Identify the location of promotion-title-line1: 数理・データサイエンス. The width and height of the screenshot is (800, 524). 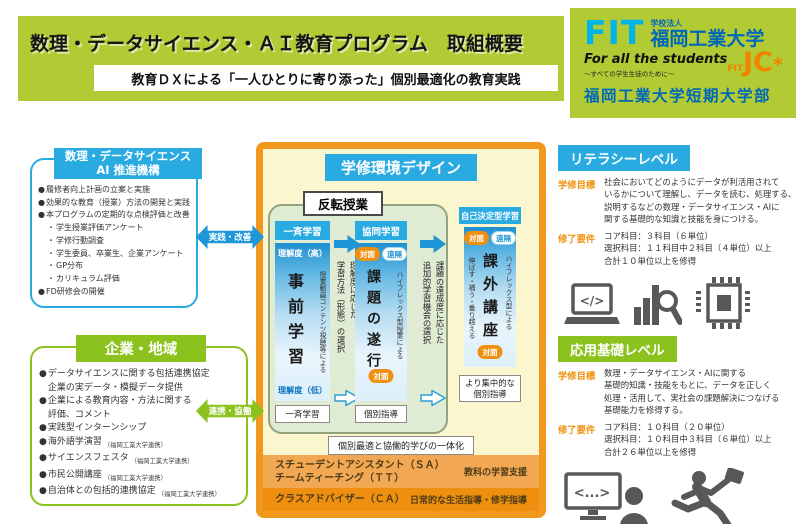
(128, 156).